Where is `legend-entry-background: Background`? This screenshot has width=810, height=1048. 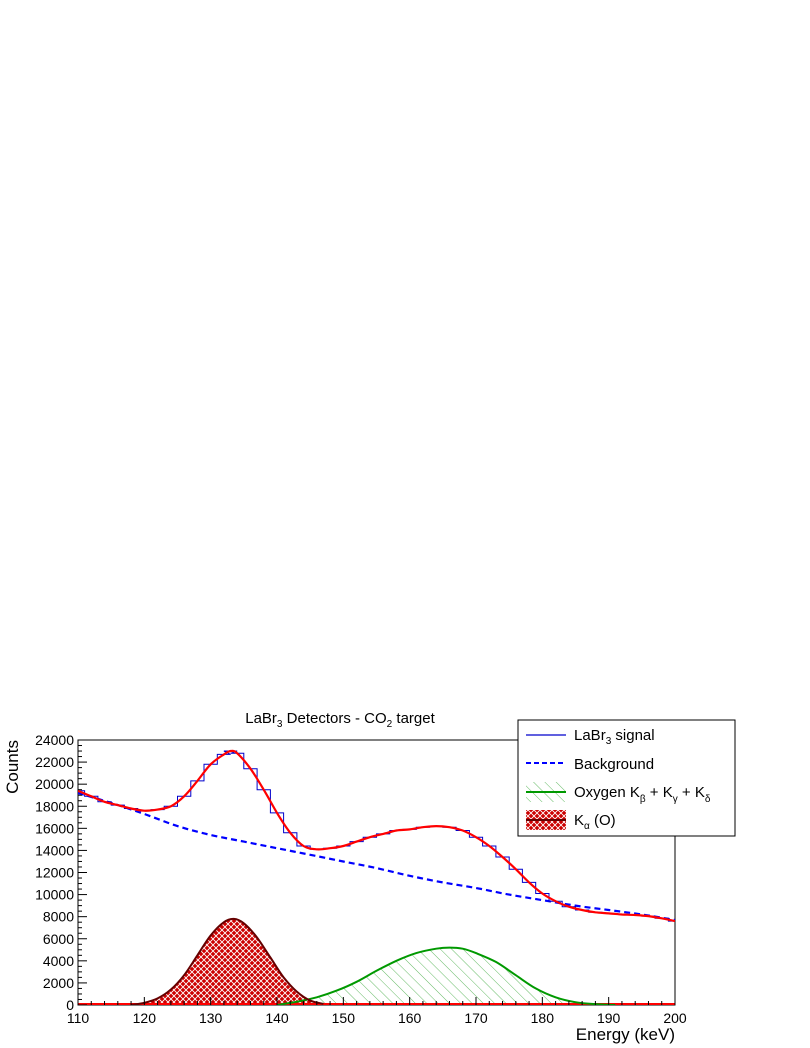
legend-entry-background: Background is located at coordinates (590, 764).